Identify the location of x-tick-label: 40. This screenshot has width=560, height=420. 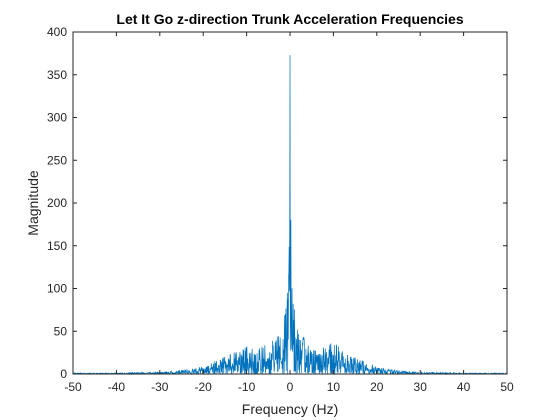
(464, 387).